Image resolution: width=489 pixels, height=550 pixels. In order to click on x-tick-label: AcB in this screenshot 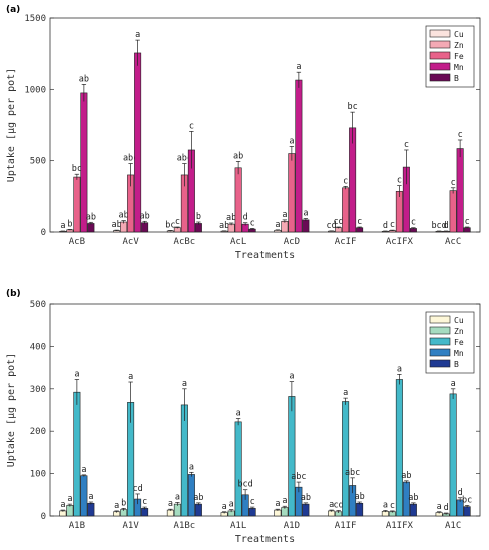, I will do `click(77, 242)`.